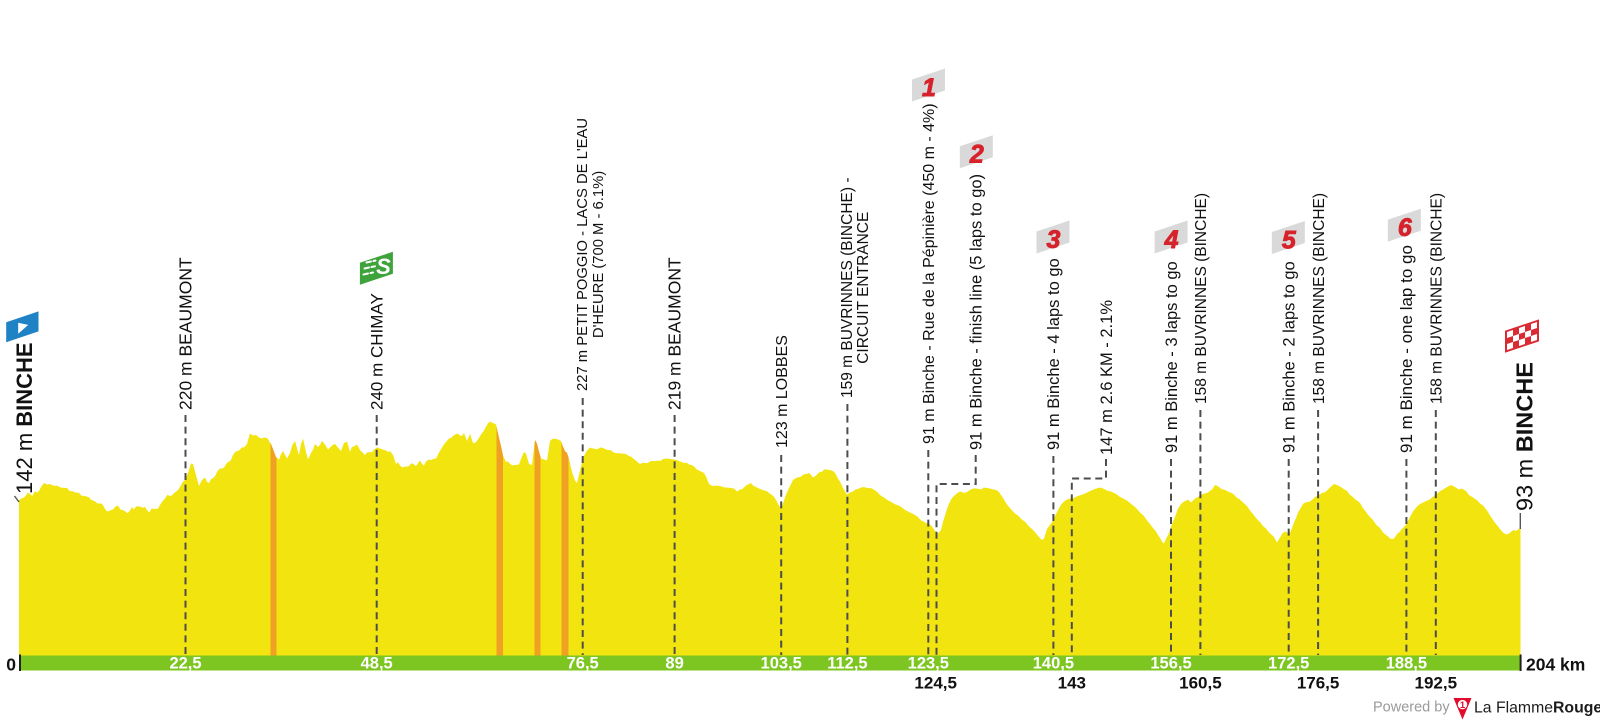 The height and width of the screenshot is (725, 1600). What do you see at coordinates (781, 664) in the screenshot?
I see `svg-text: 103,5` at bounding box center [781, 664].